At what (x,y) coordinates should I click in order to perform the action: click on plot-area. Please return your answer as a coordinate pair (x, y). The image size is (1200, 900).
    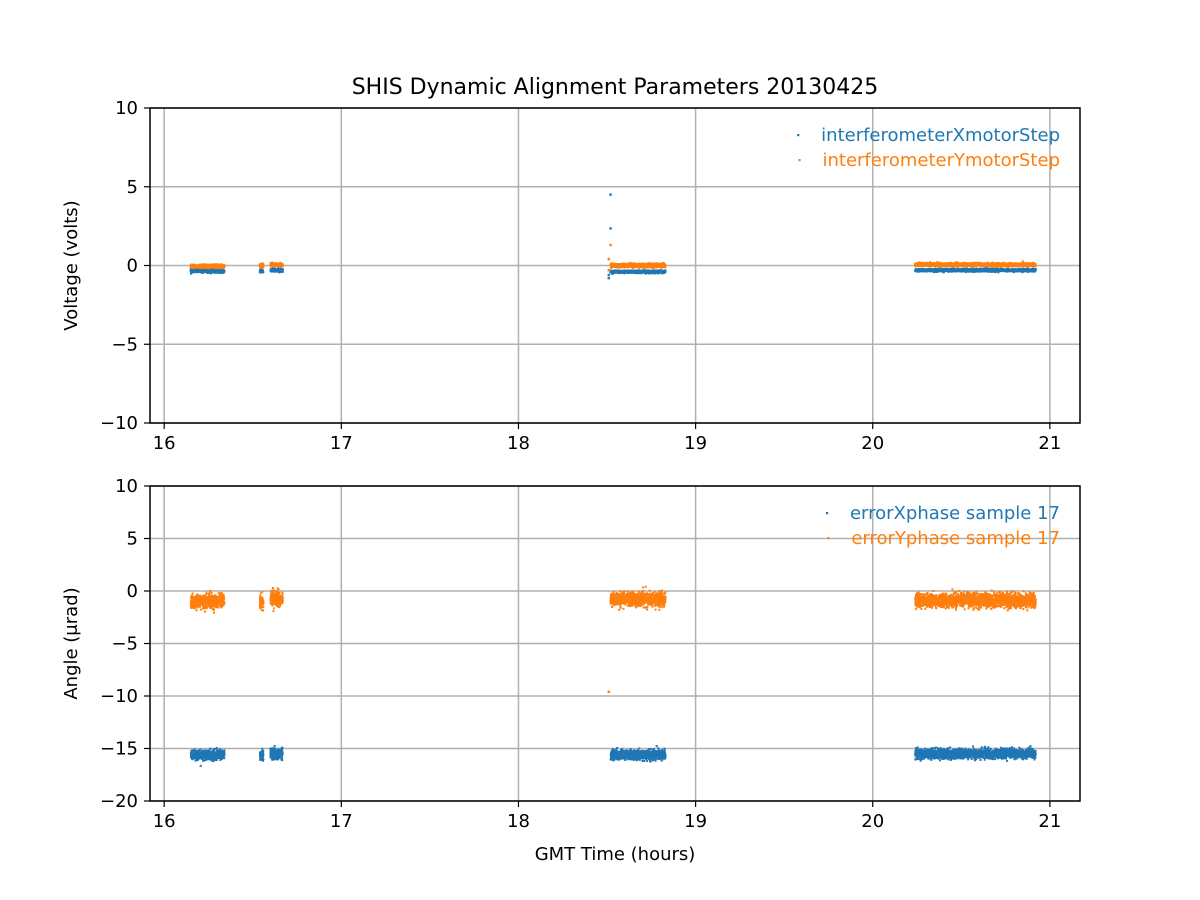
    Looking at the image, I should click on (613, 236).